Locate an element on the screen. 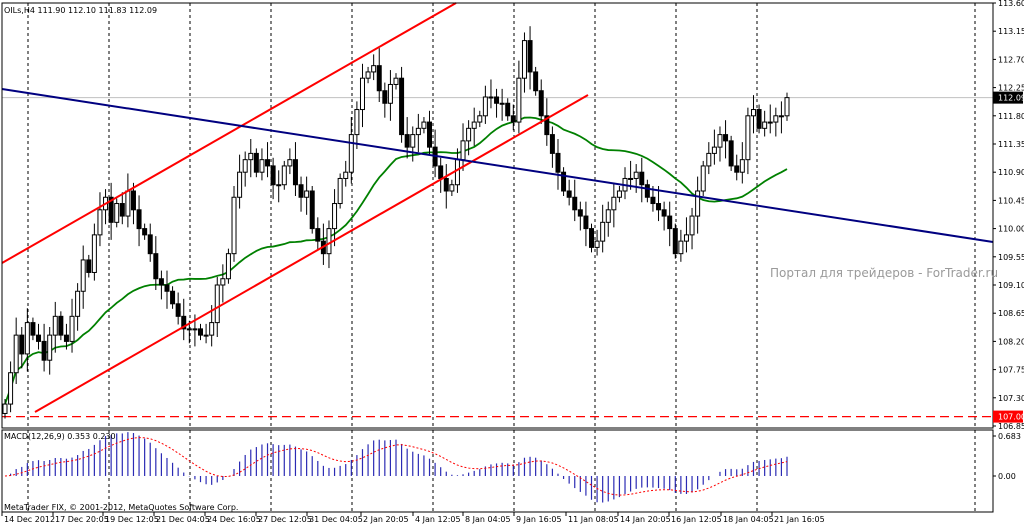 The height and width of the screenshot is (530, 1024). y-tick-label: 112.25 is located at coordinates (1011, 88).